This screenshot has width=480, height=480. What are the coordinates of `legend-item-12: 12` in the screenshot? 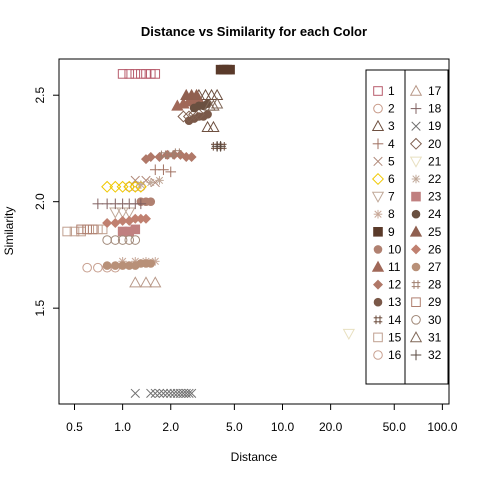 It's located at (387, 285).